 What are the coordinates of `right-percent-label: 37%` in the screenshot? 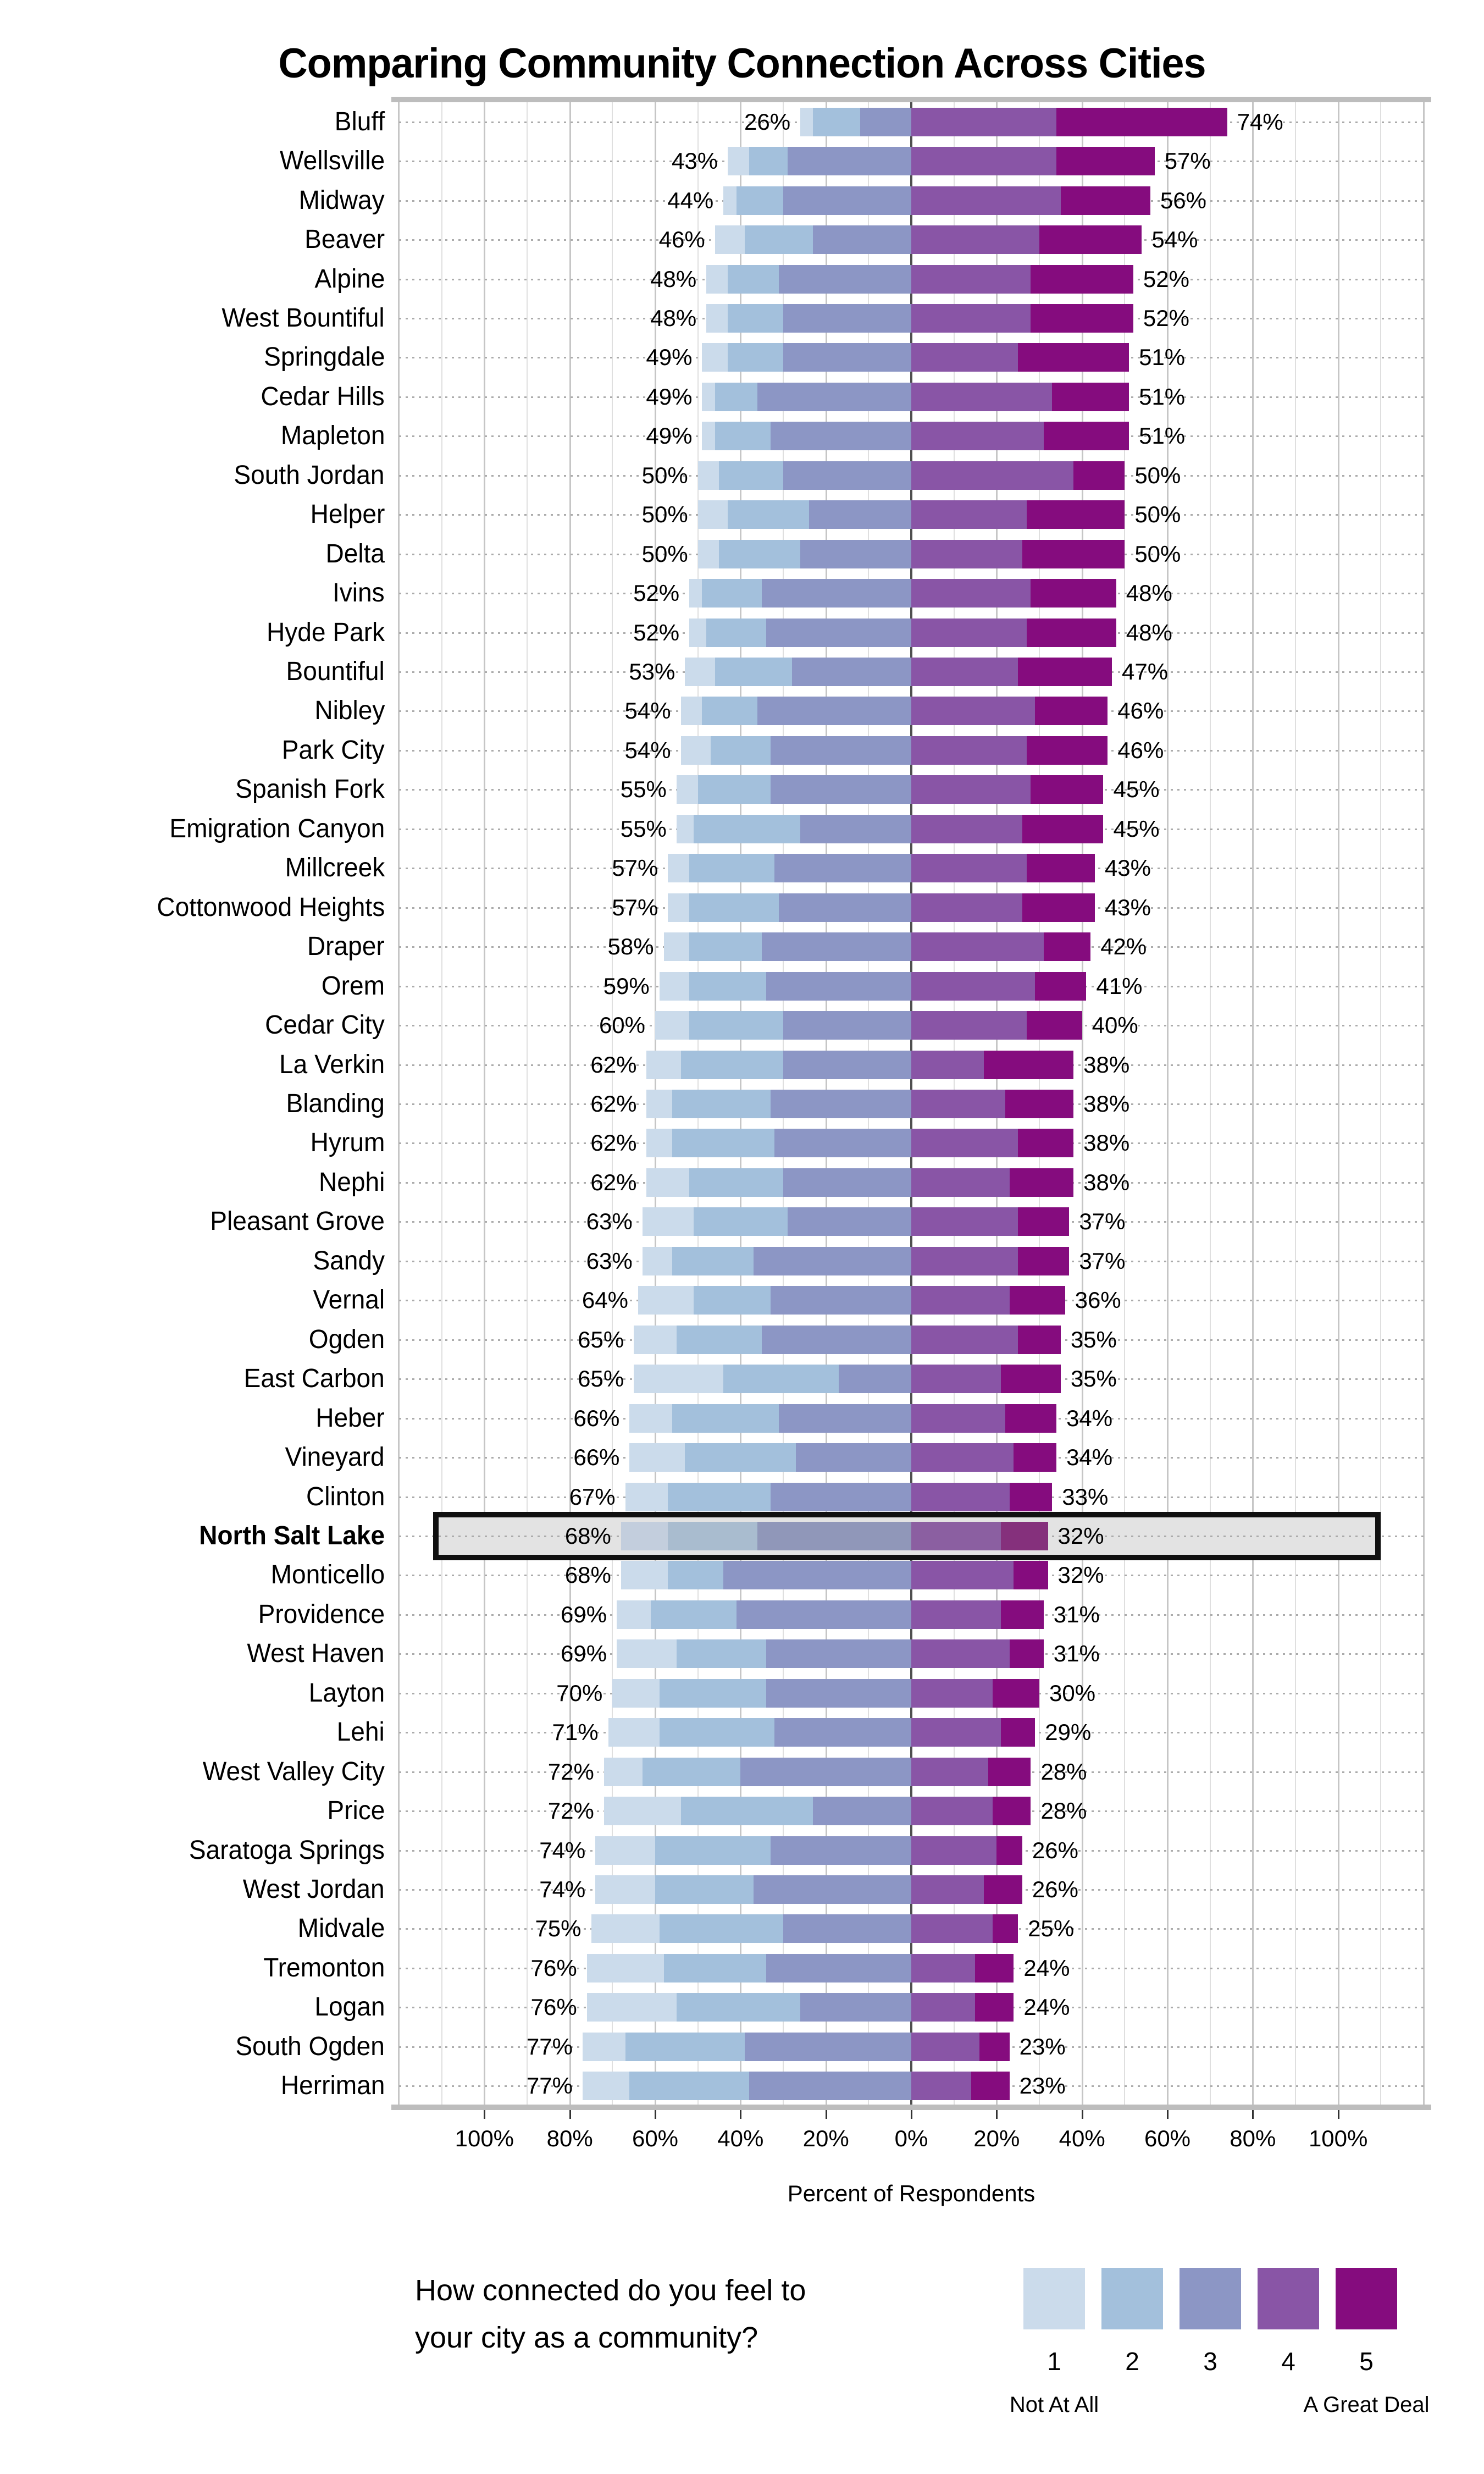 It's located at (1102, 1260).